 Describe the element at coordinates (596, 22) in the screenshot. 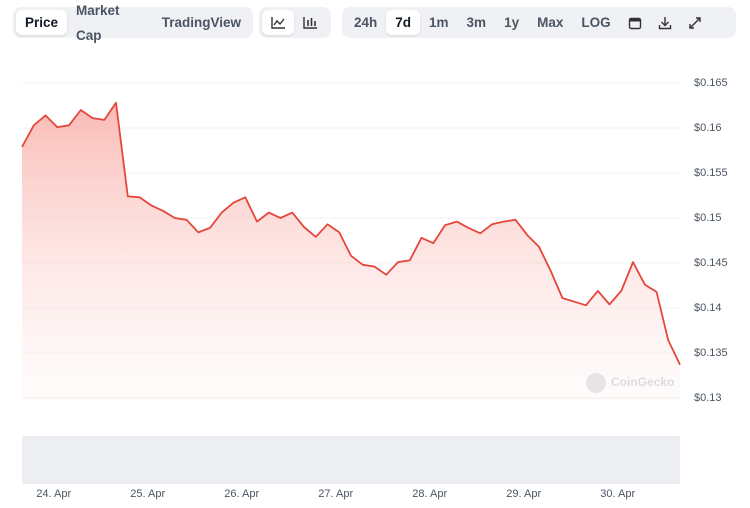

I see `tab-button: LOG` at that location.